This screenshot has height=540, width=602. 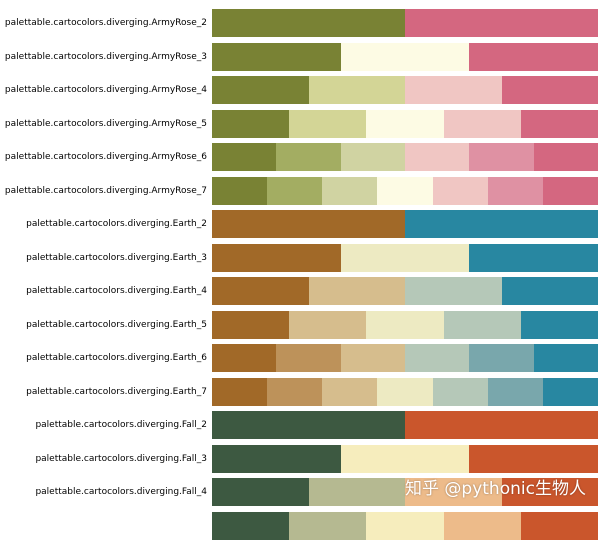 I want to click on palette-label: palettable.cartocolors.diverging.Earth_6, so click(x=116, y=358).